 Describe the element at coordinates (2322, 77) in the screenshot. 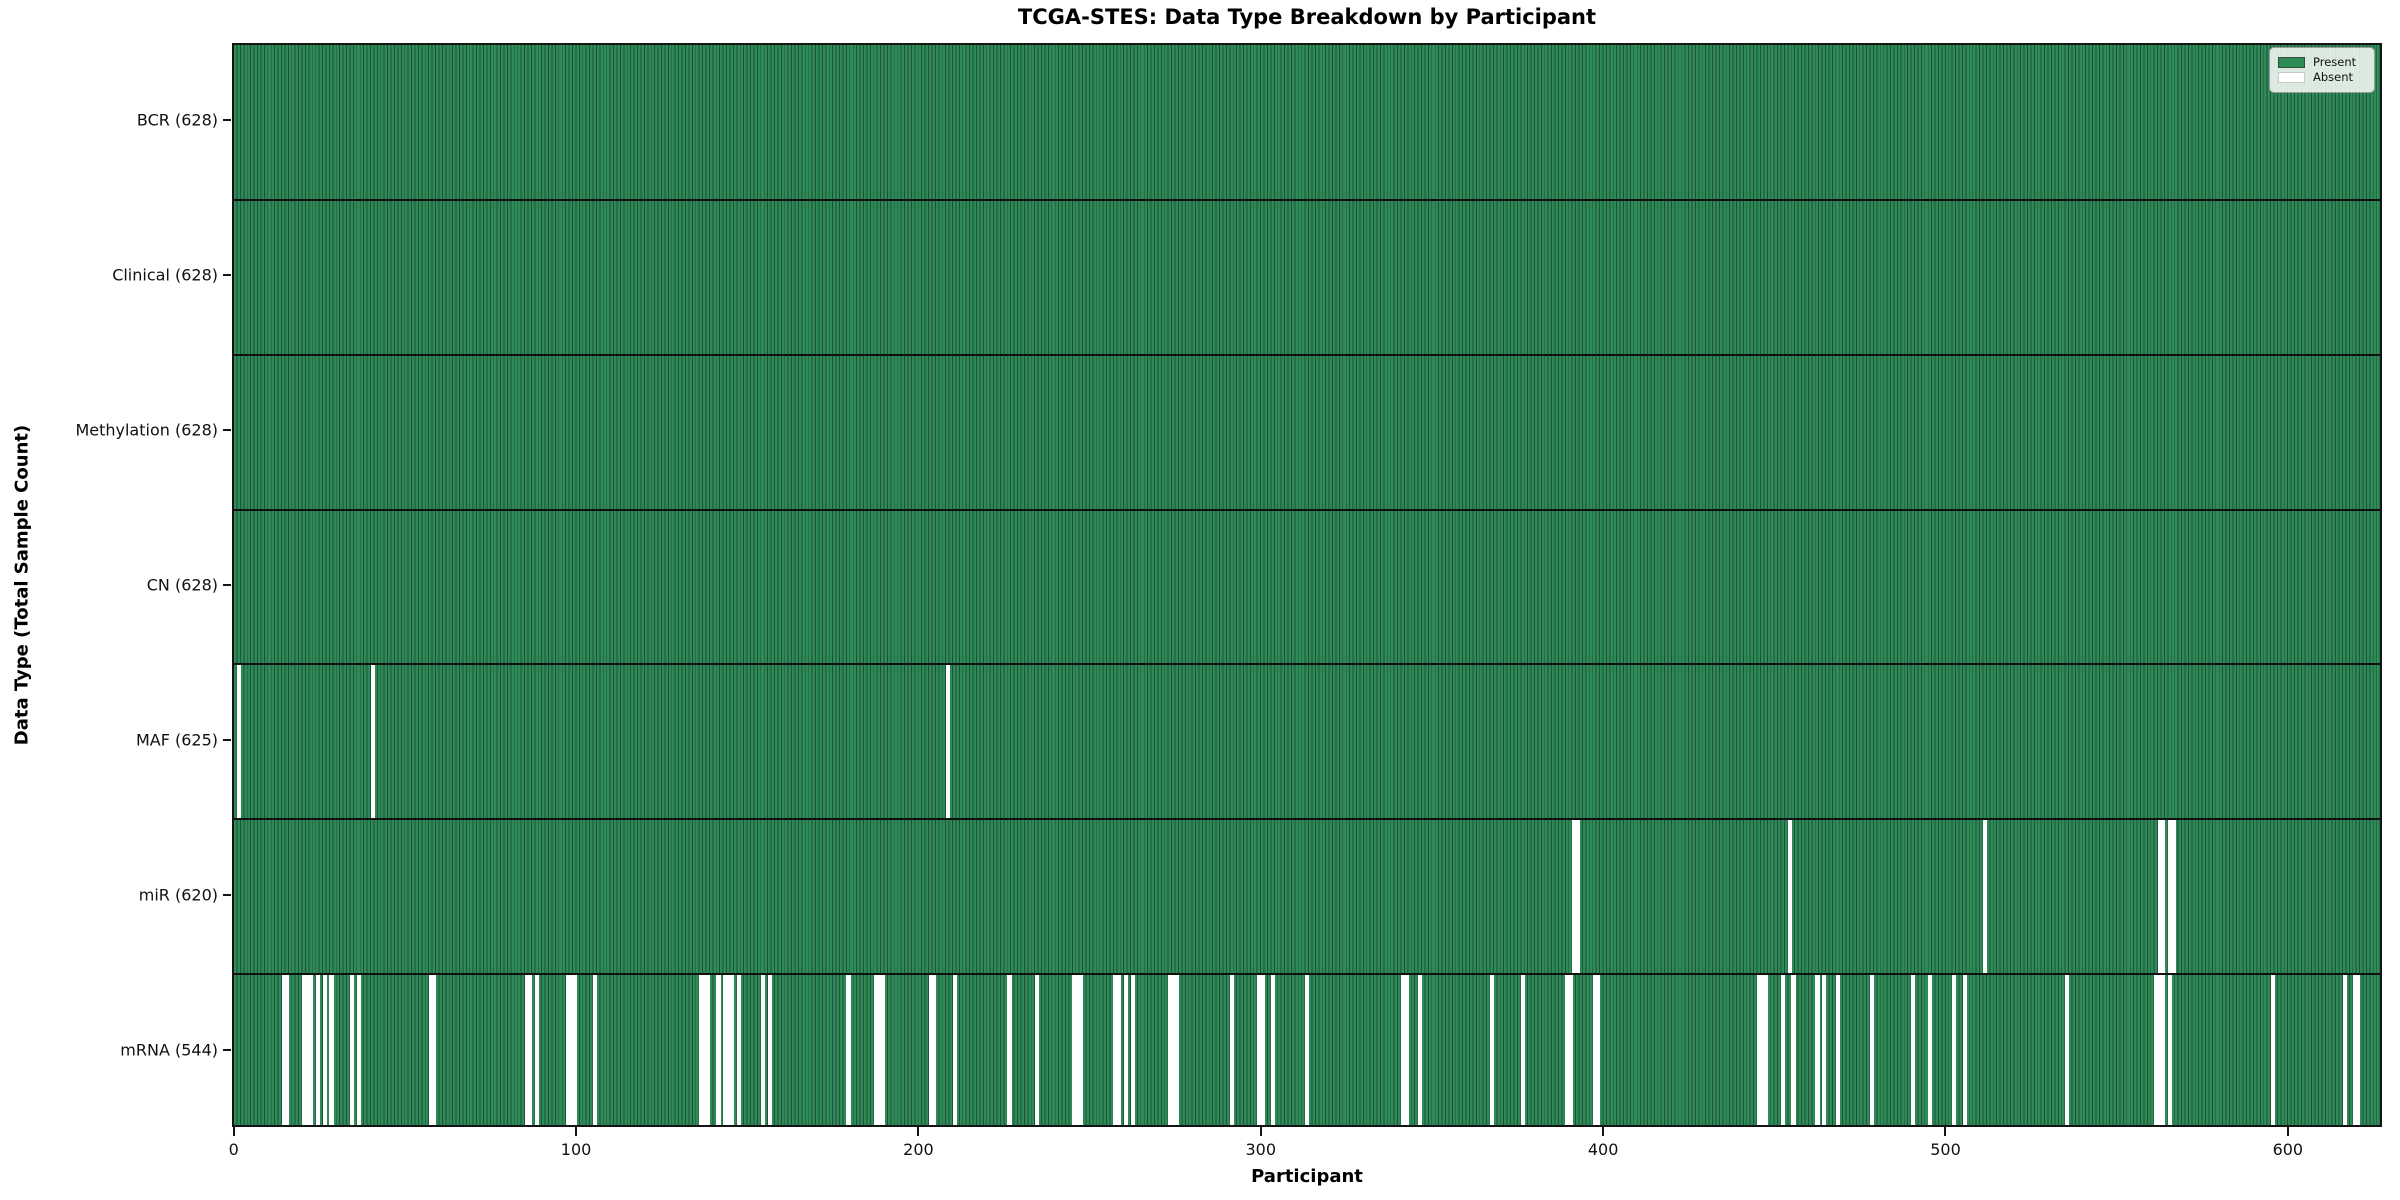

I see `legend-item-absent: Absent` at that location.